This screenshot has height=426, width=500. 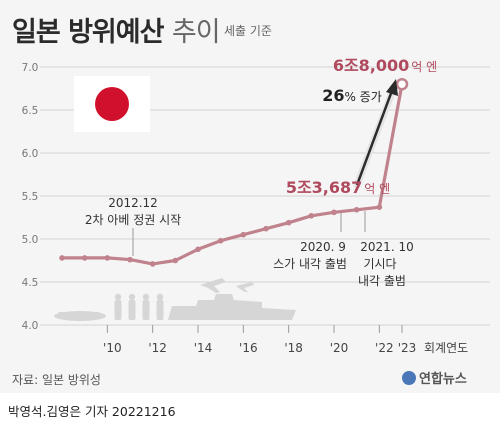 I want to click on x-tick-label: '16, so click(x=248, y=348).